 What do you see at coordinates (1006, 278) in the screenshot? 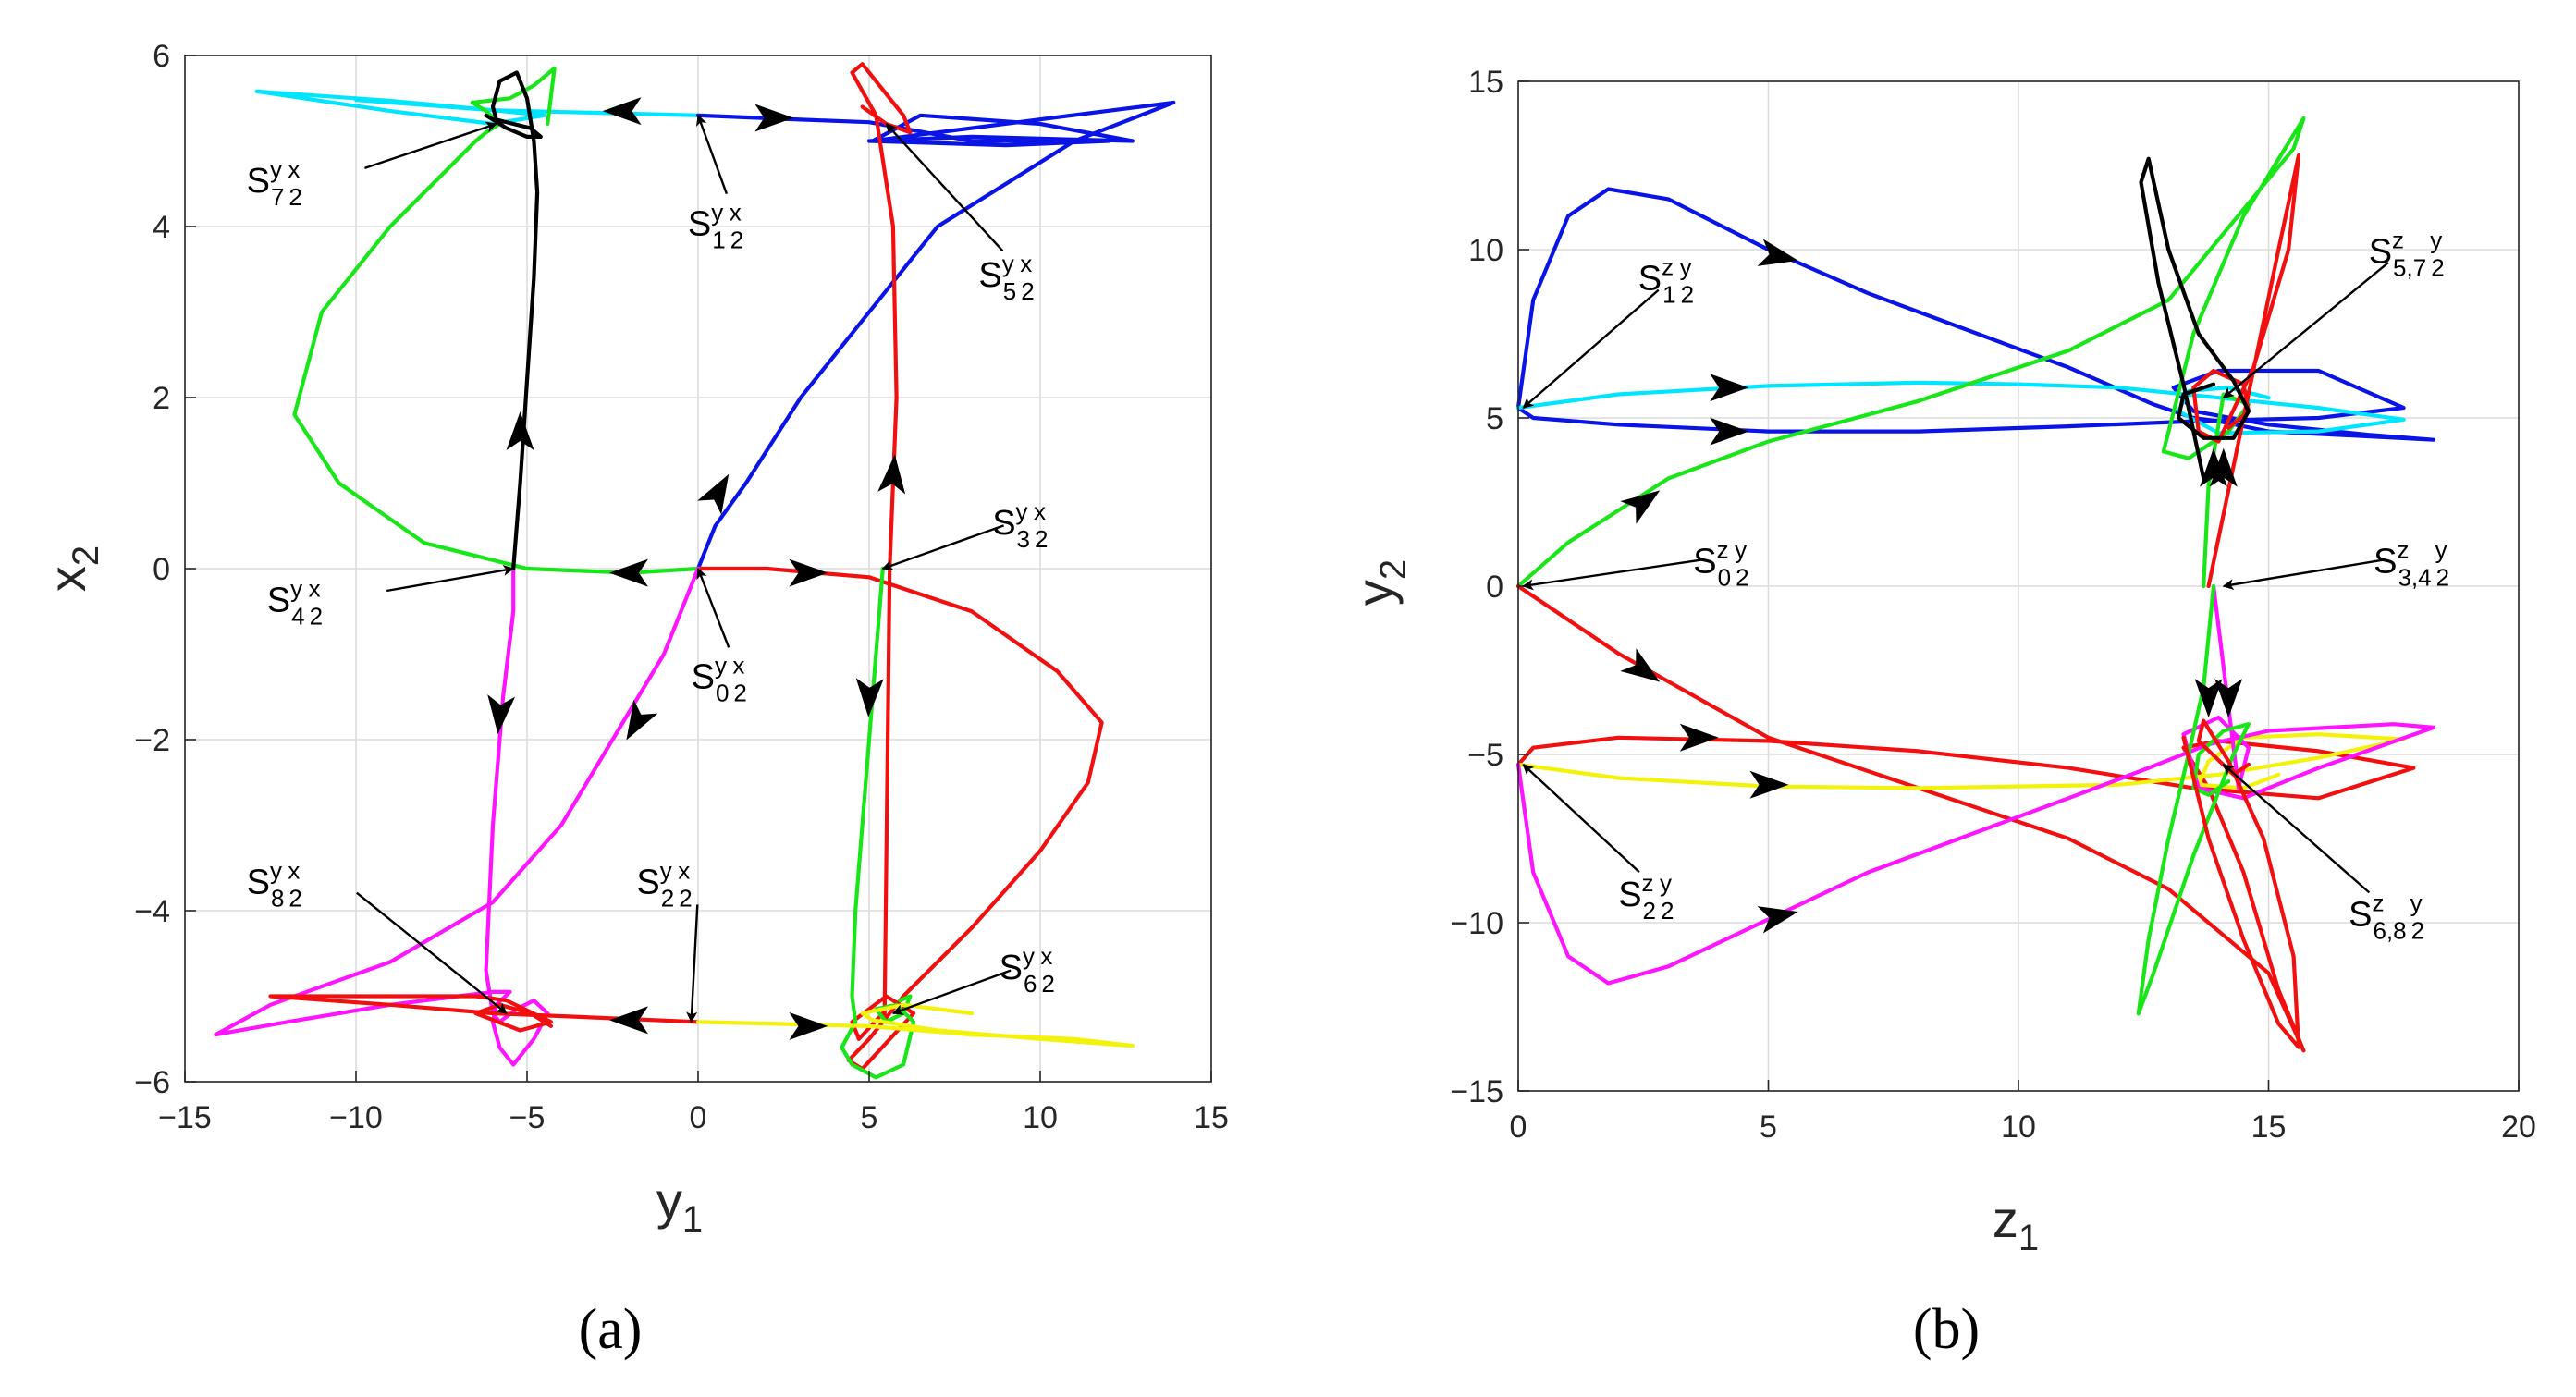
I see `annotation-label: Sy 5x 2` at bounding box center [1006, 278].